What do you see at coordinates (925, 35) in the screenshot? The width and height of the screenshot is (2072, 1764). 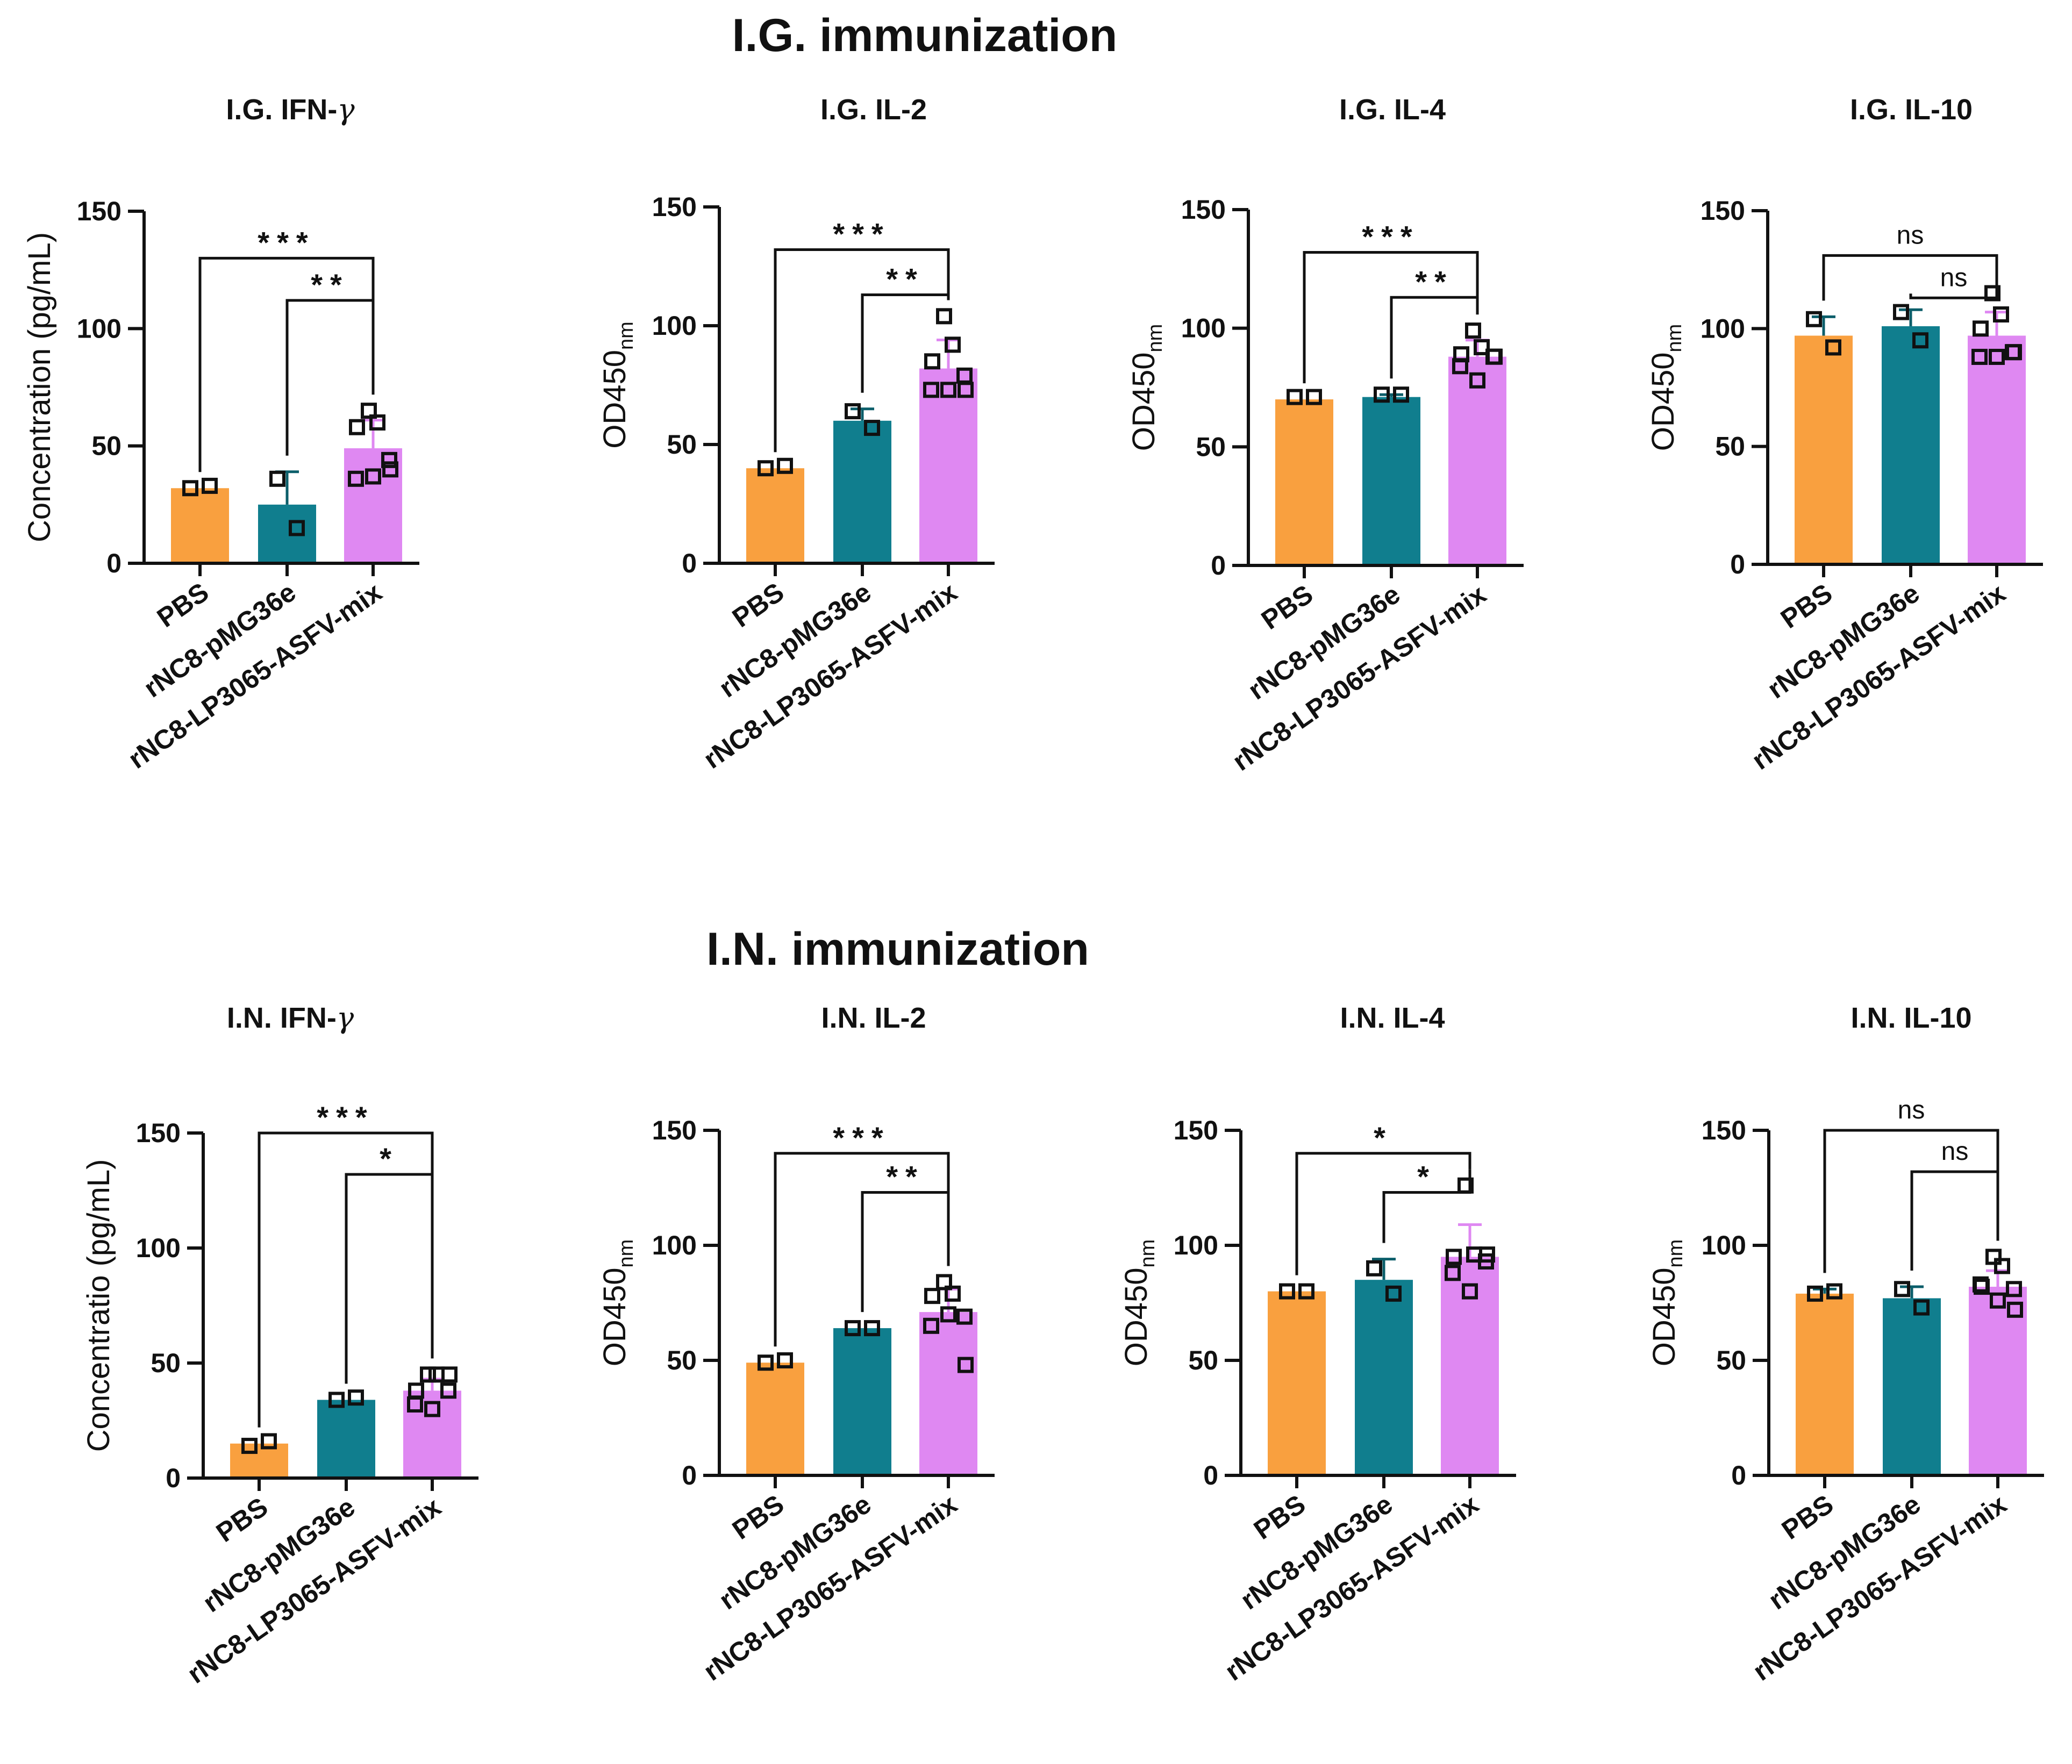 I see `section-title-ig: I.G. immunization` at bounding box center [925, 35].